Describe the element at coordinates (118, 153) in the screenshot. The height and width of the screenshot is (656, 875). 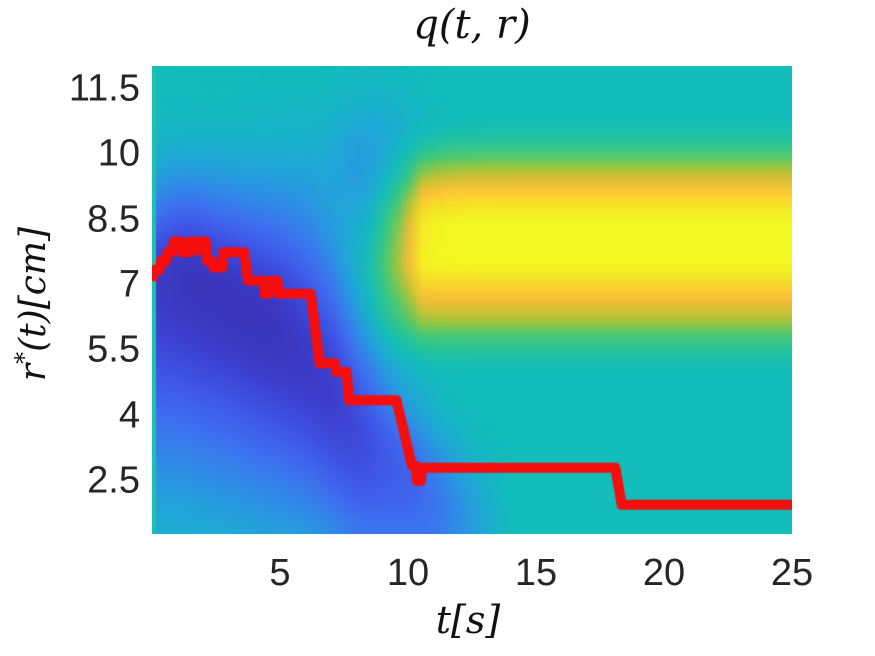
I see `y-tick-label: 10` at that location.